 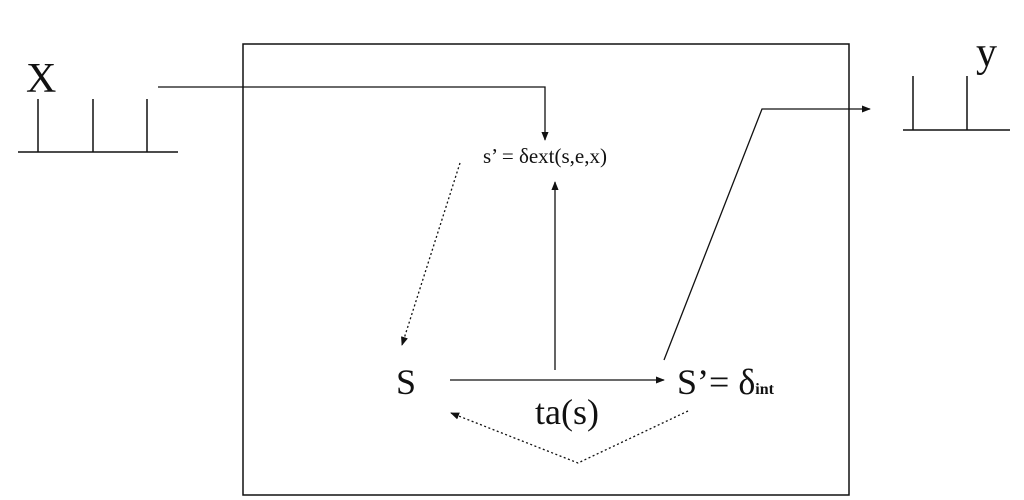 What do you see at coordinates (986, 53) in the screenshot?
I see `output-port-label: y` at bounding box center [986, 53].